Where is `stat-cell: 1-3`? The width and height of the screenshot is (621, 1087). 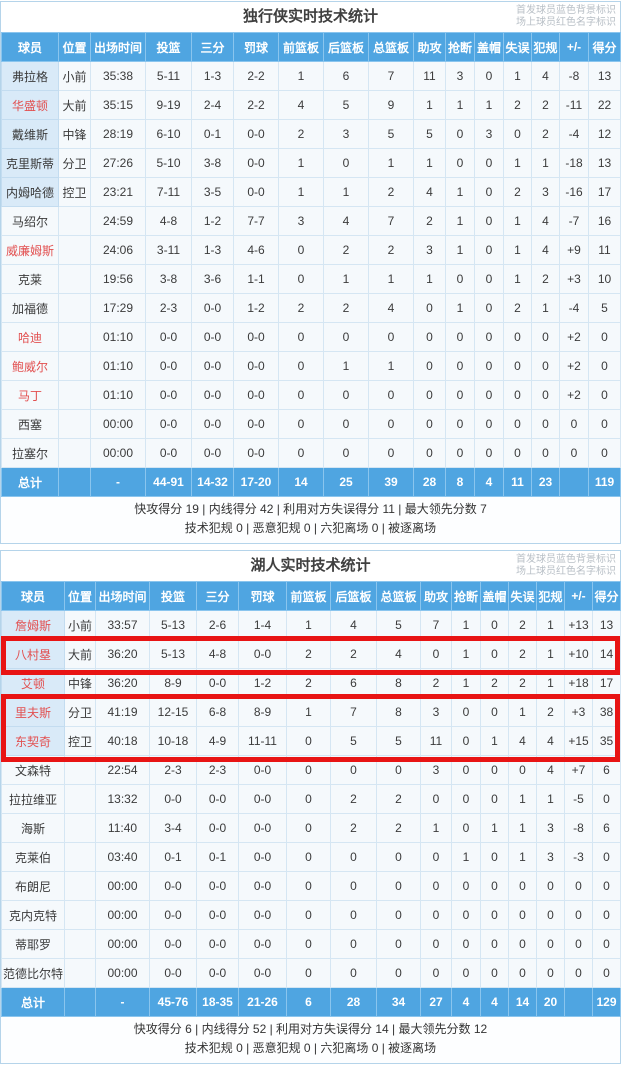
stat-cell: 1-3 is located at coordinates (212, 250).